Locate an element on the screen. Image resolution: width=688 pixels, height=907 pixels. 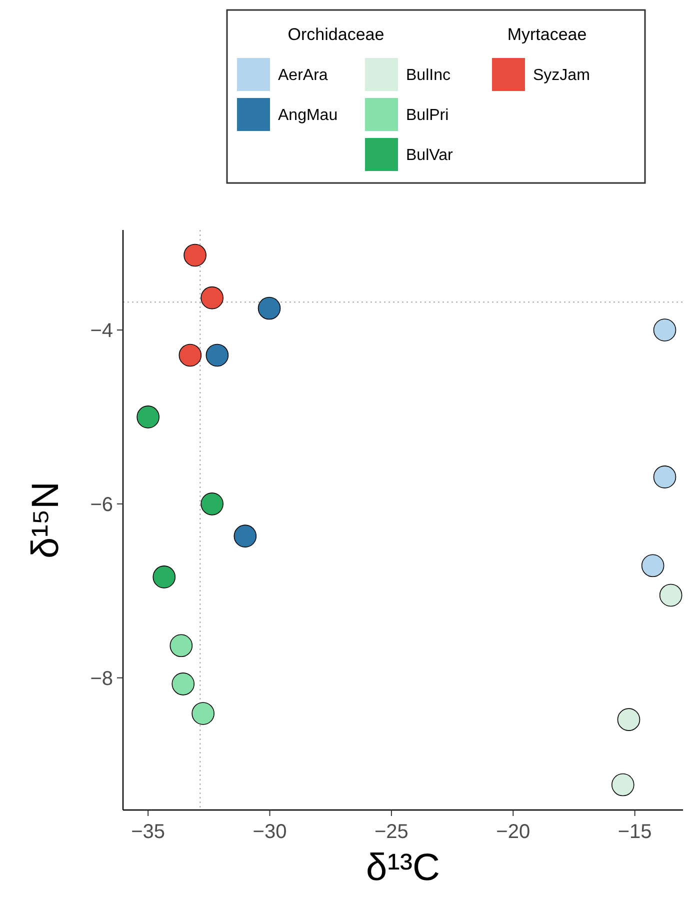
x-tick-label: −30 is located at coordinates (269, 832).